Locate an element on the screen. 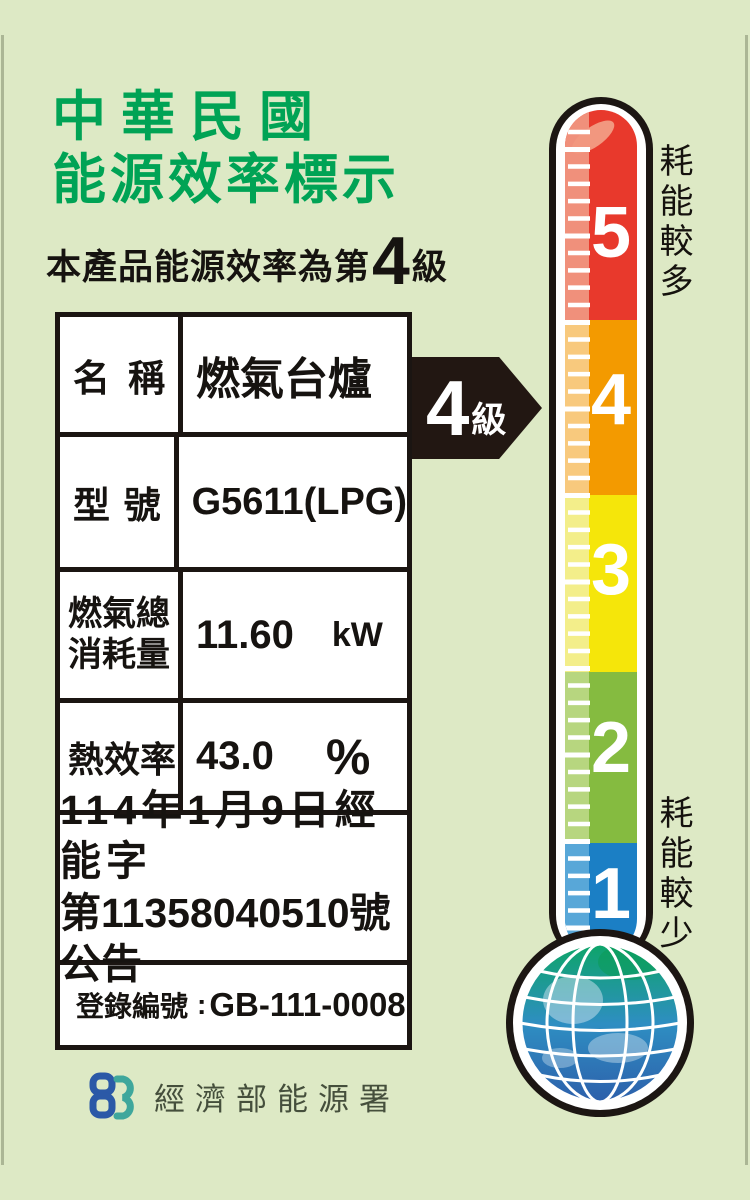  less-energy-label: 耗能較少 is located at coordinates (673, 875).